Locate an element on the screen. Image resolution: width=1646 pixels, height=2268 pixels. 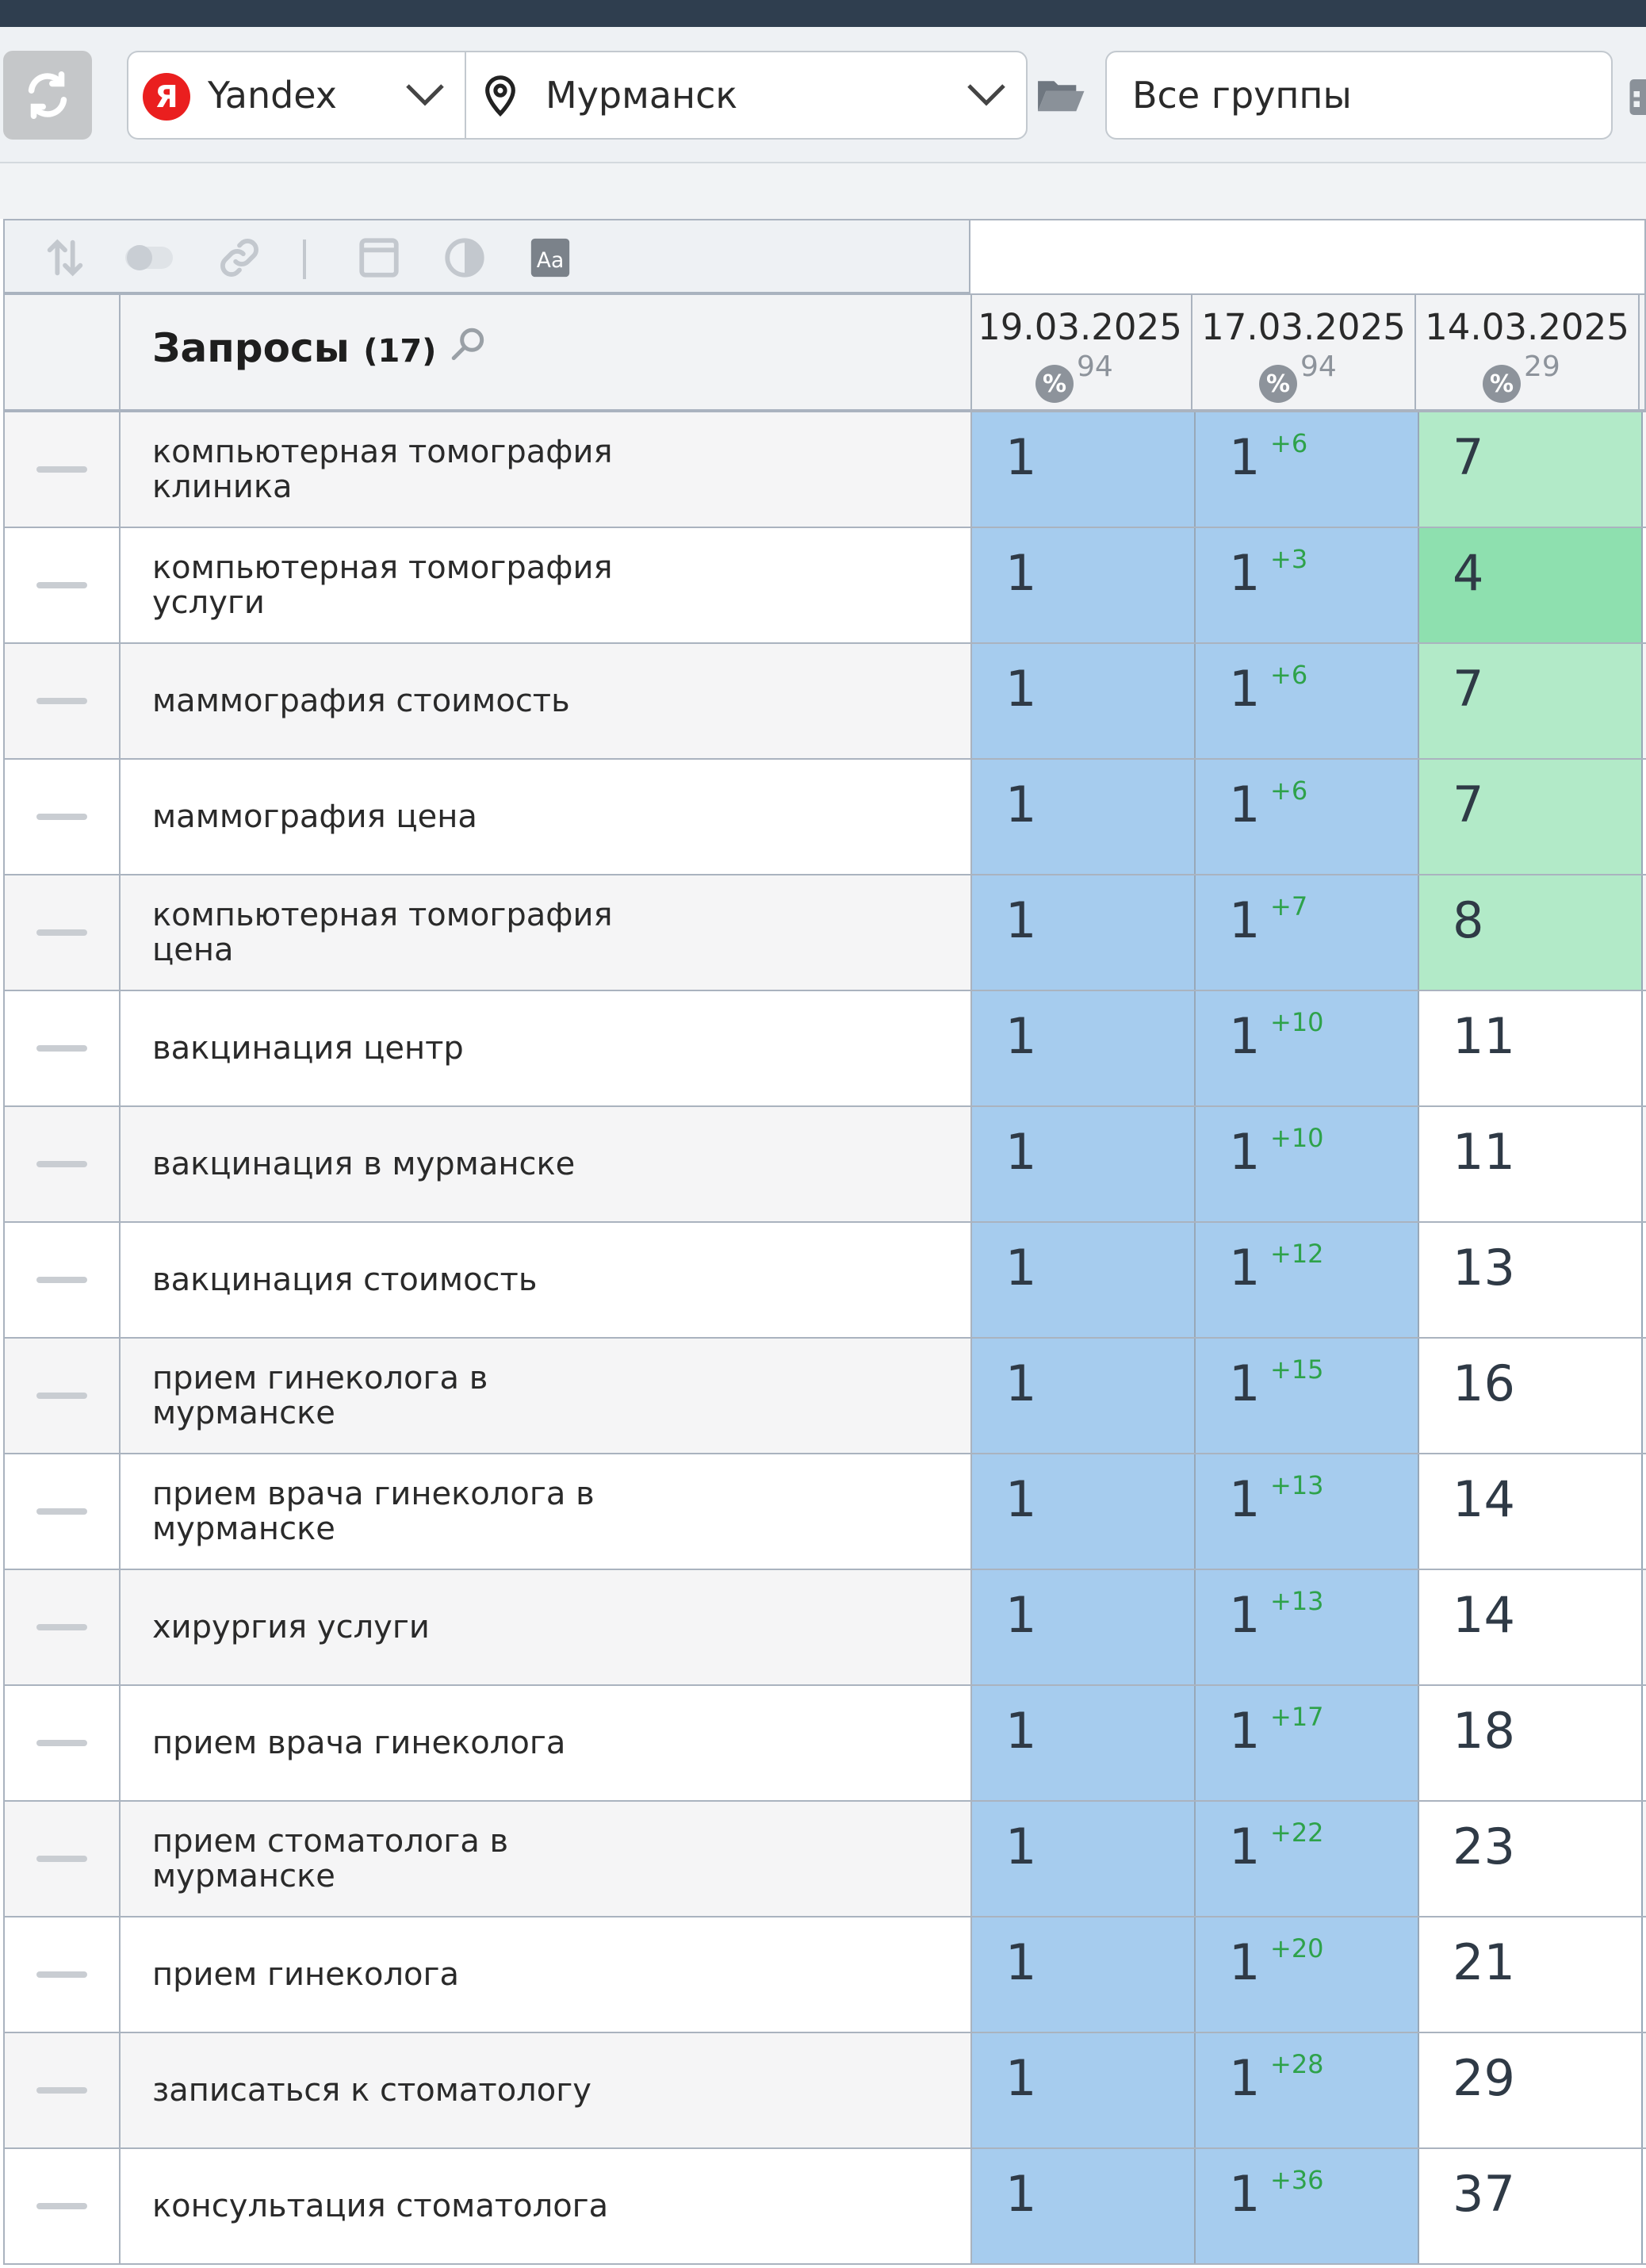
query-cell: консультация стоматолога is located at coordinates (546, 2206).